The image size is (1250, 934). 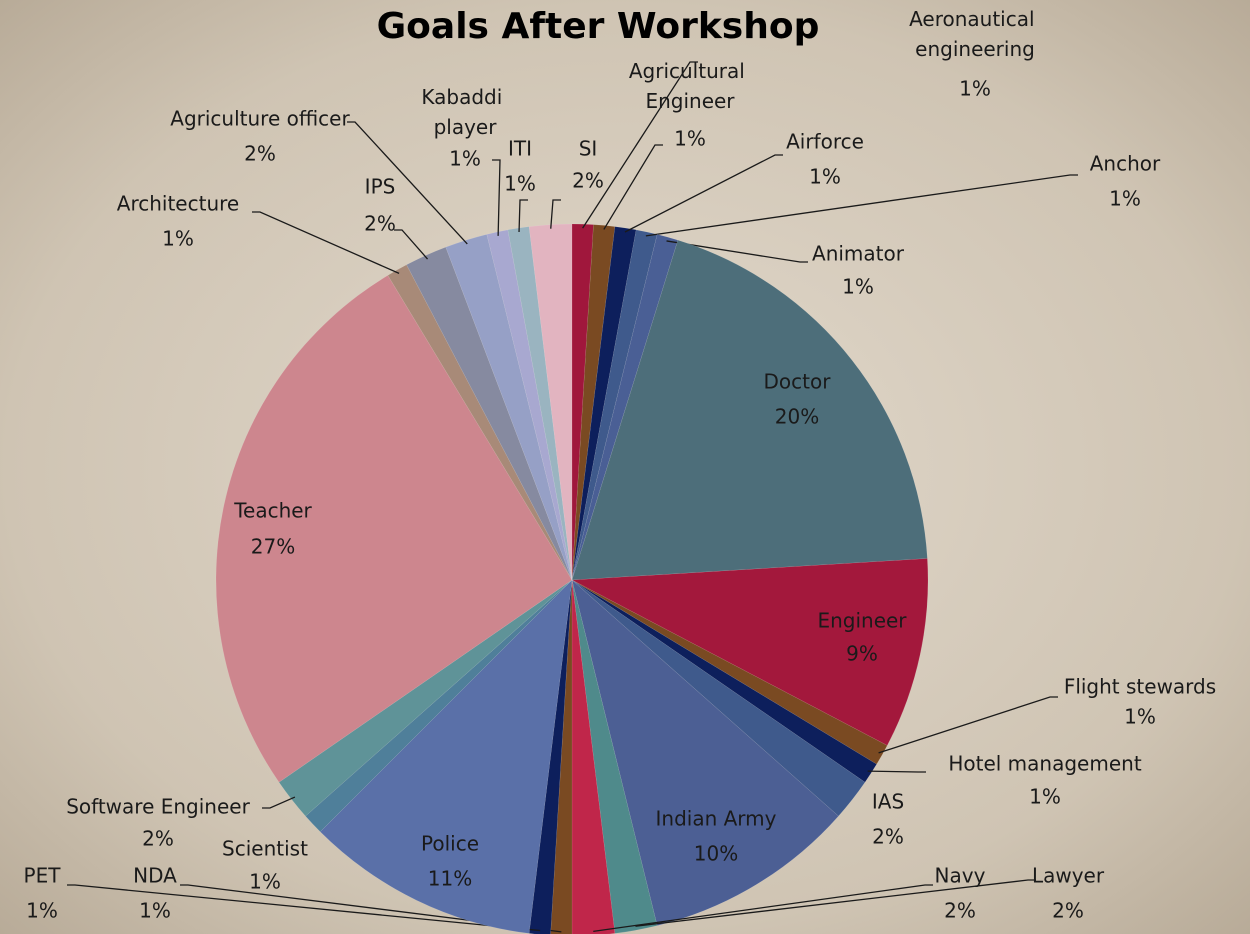 What do you see at coordinates (862, 621) in the screenshot?
I see `slice-label: Engineer` at bounding box center [862, 621].